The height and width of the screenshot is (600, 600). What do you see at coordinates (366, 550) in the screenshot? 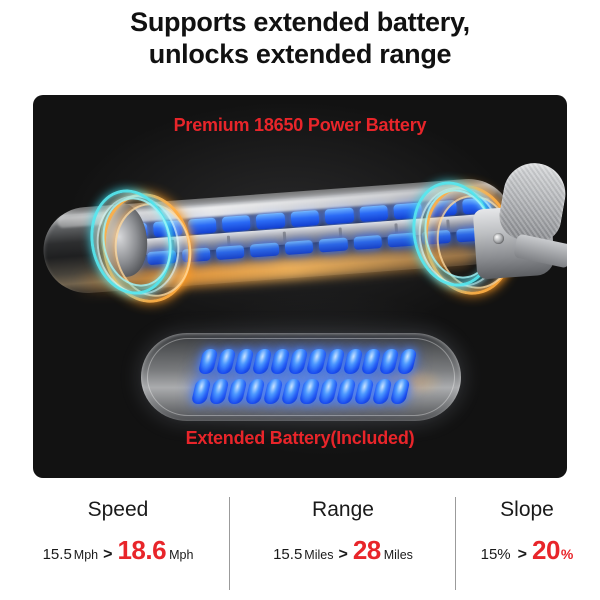
I see `stat-new-value: 28` at bounding box center [366, 550].